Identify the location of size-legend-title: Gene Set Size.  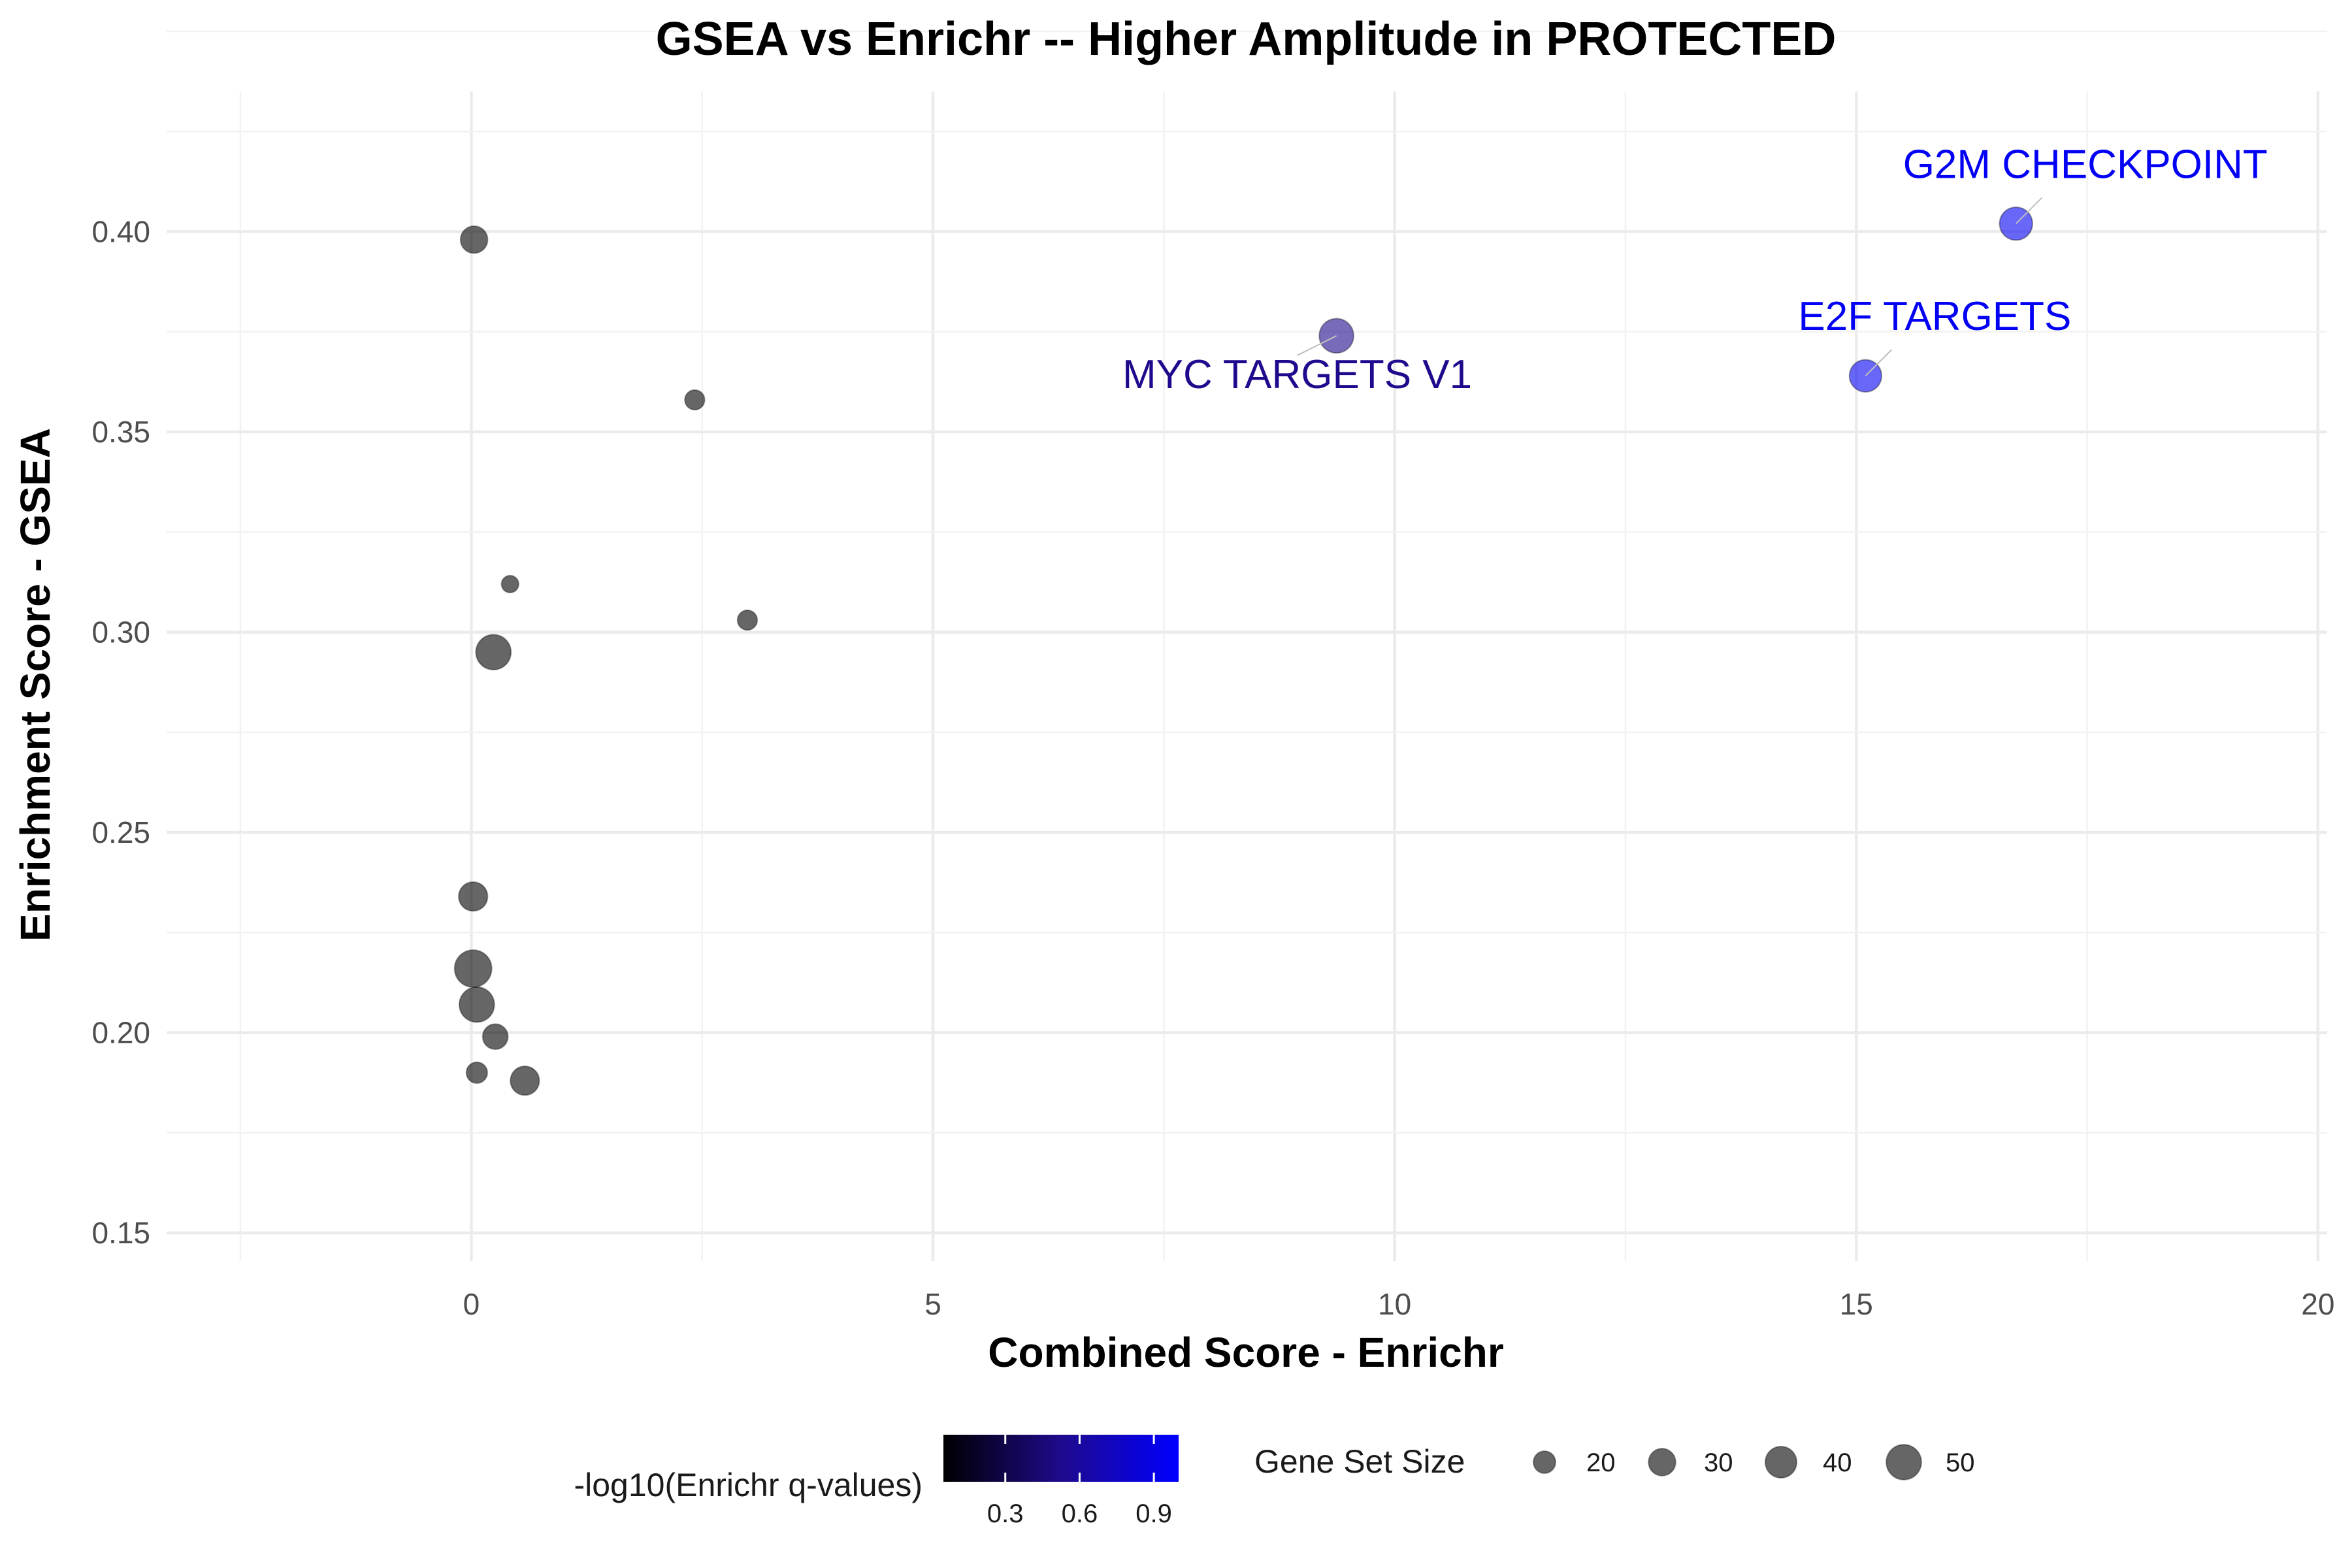
(1359, 1461).